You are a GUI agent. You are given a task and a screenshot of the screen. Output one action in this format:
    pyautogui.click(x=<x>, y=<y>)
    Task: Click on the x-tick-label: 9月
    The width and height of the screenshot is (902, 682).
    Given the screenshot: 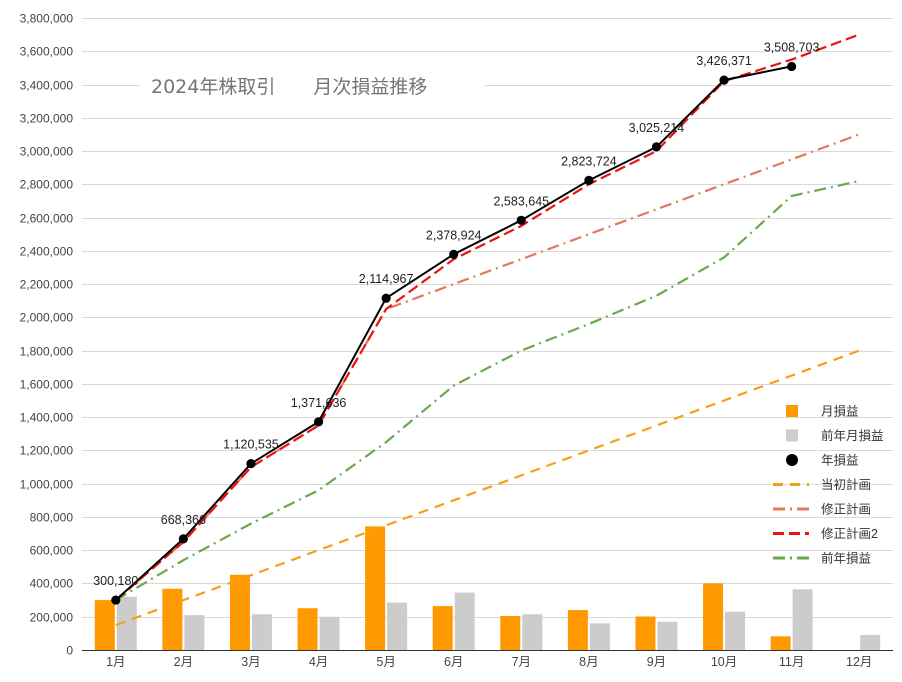 What is the action you would take?
    pyautogui.click(x=656, y=662)
    